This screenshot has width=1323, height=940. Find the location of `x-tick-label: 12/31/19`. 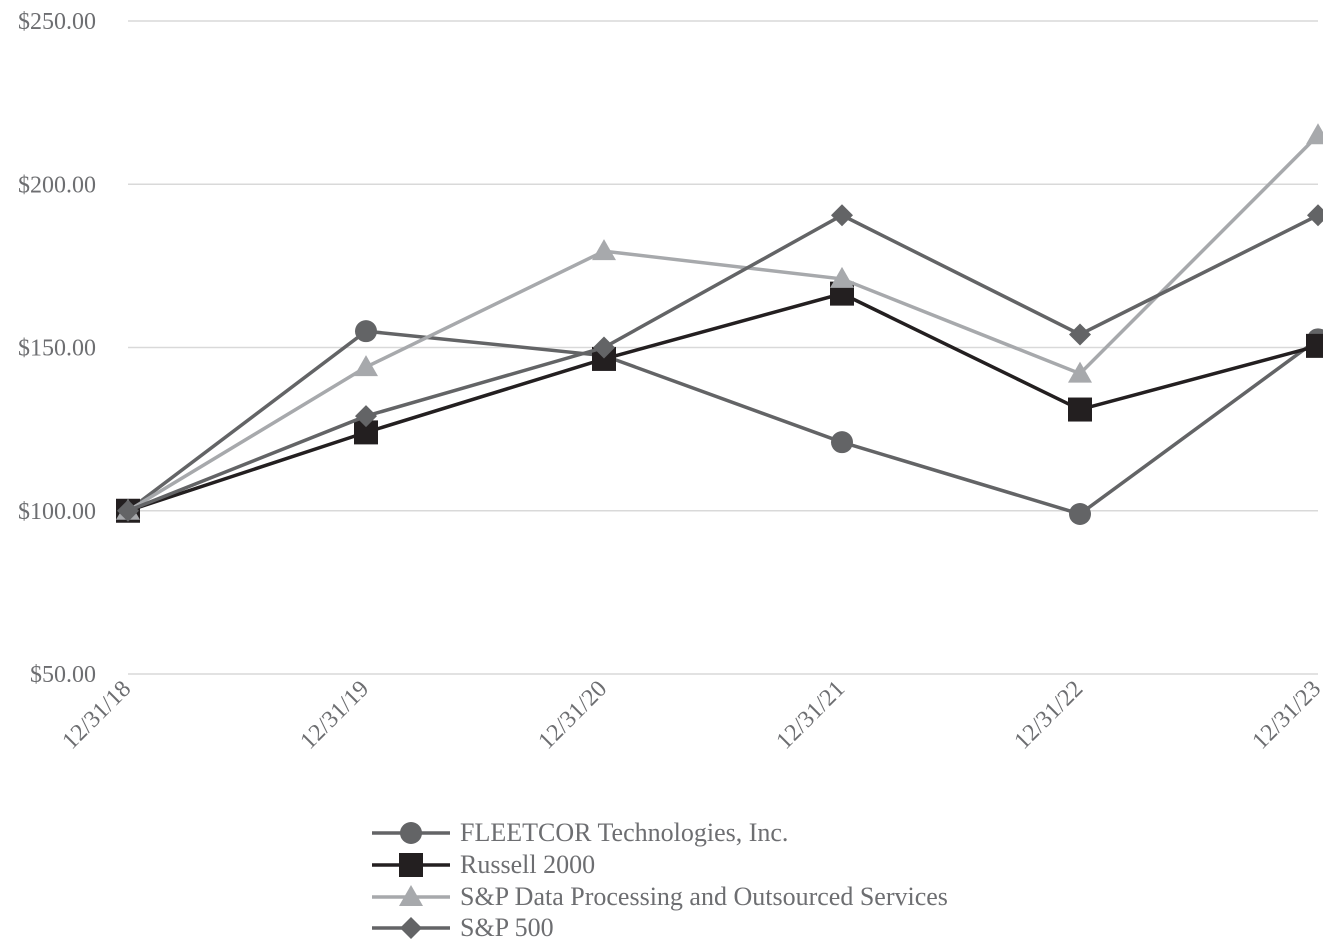

x-tick-label: 12/31/19 is located at coordinates (335, 715).